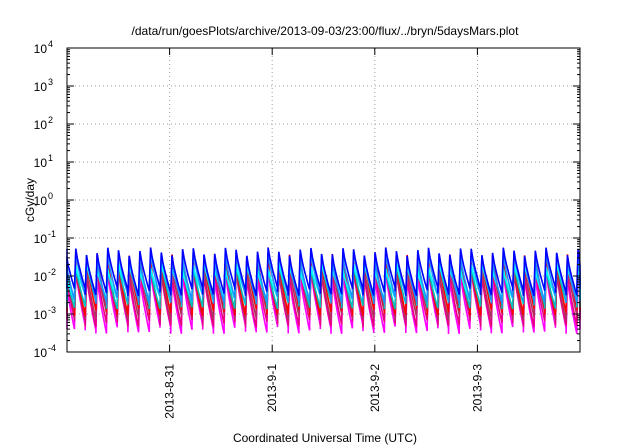 Image resolution: width=640 pixels, height=448 pixels. Describe the element at coordinates (50, 82) in the screenshot. I see `y-tick-exponent: 3` at that location.